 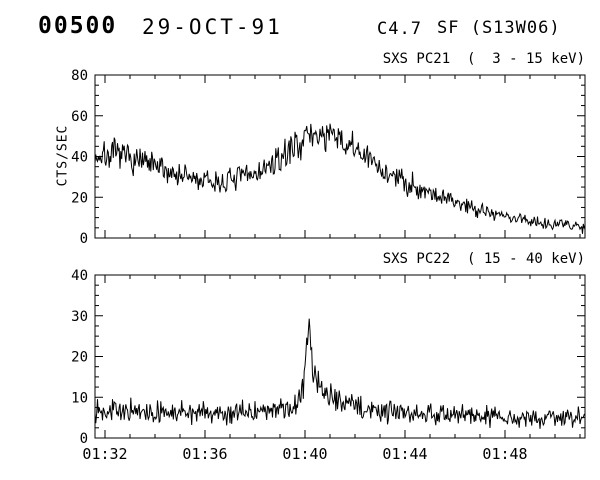 I want to click on event-number: 00500, so click(x=78, y=26).